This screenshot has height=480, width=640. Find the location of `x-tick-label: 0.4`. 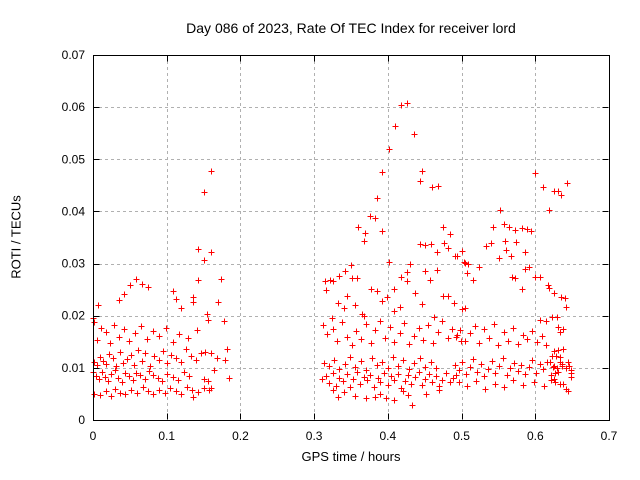

x-tick-label: 0.4 is located at coordinates (388, 436).